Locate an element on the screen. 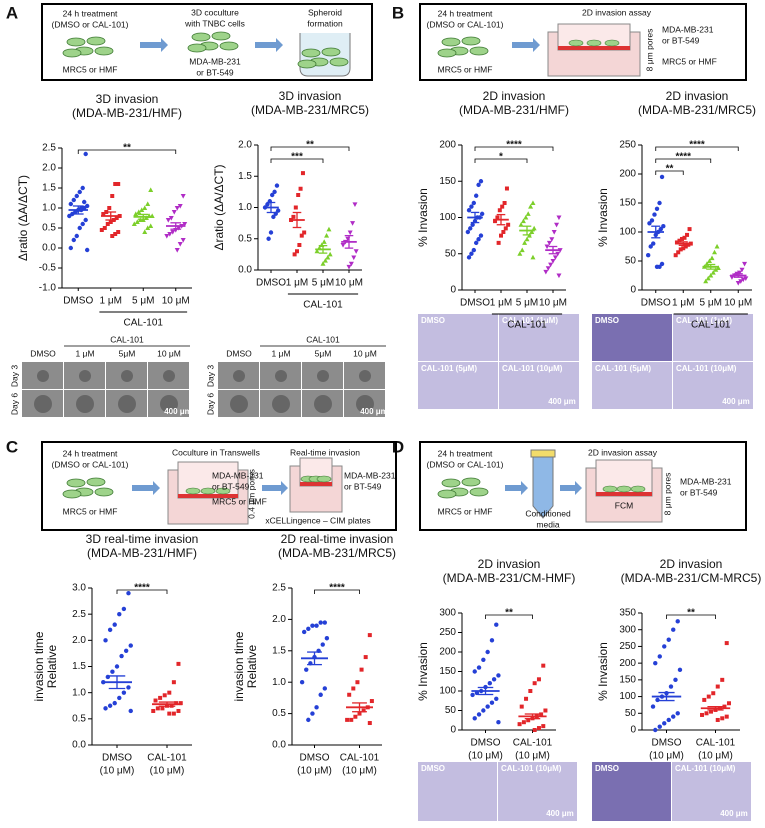 Image resolution: width=765 pixels, height=828 pixels. chart-title: 2D real-time invasion is located at coordinates (337, 539).